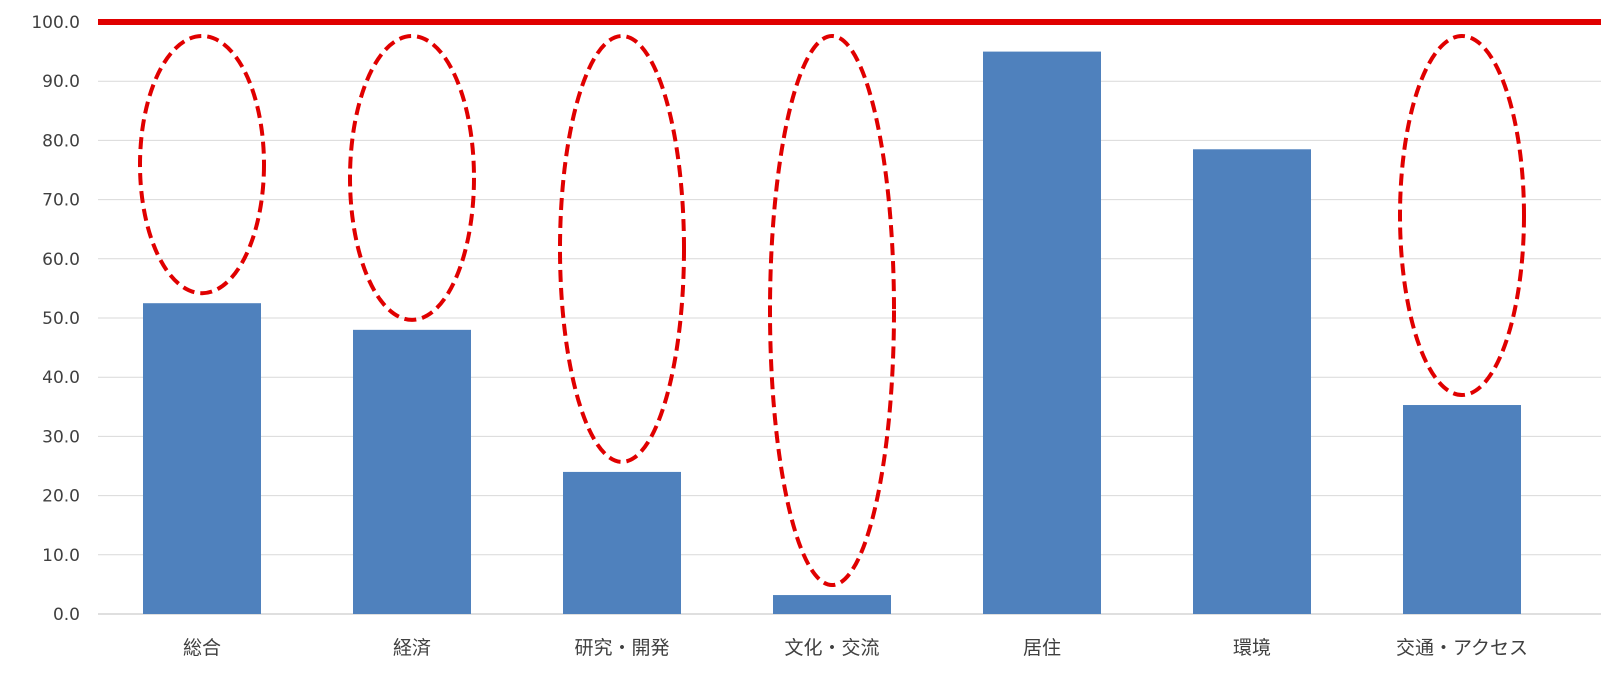 The width and height of the screenshot is (1601, 674). I want to click on y-tick-label: 100.0, so click(55, 23).